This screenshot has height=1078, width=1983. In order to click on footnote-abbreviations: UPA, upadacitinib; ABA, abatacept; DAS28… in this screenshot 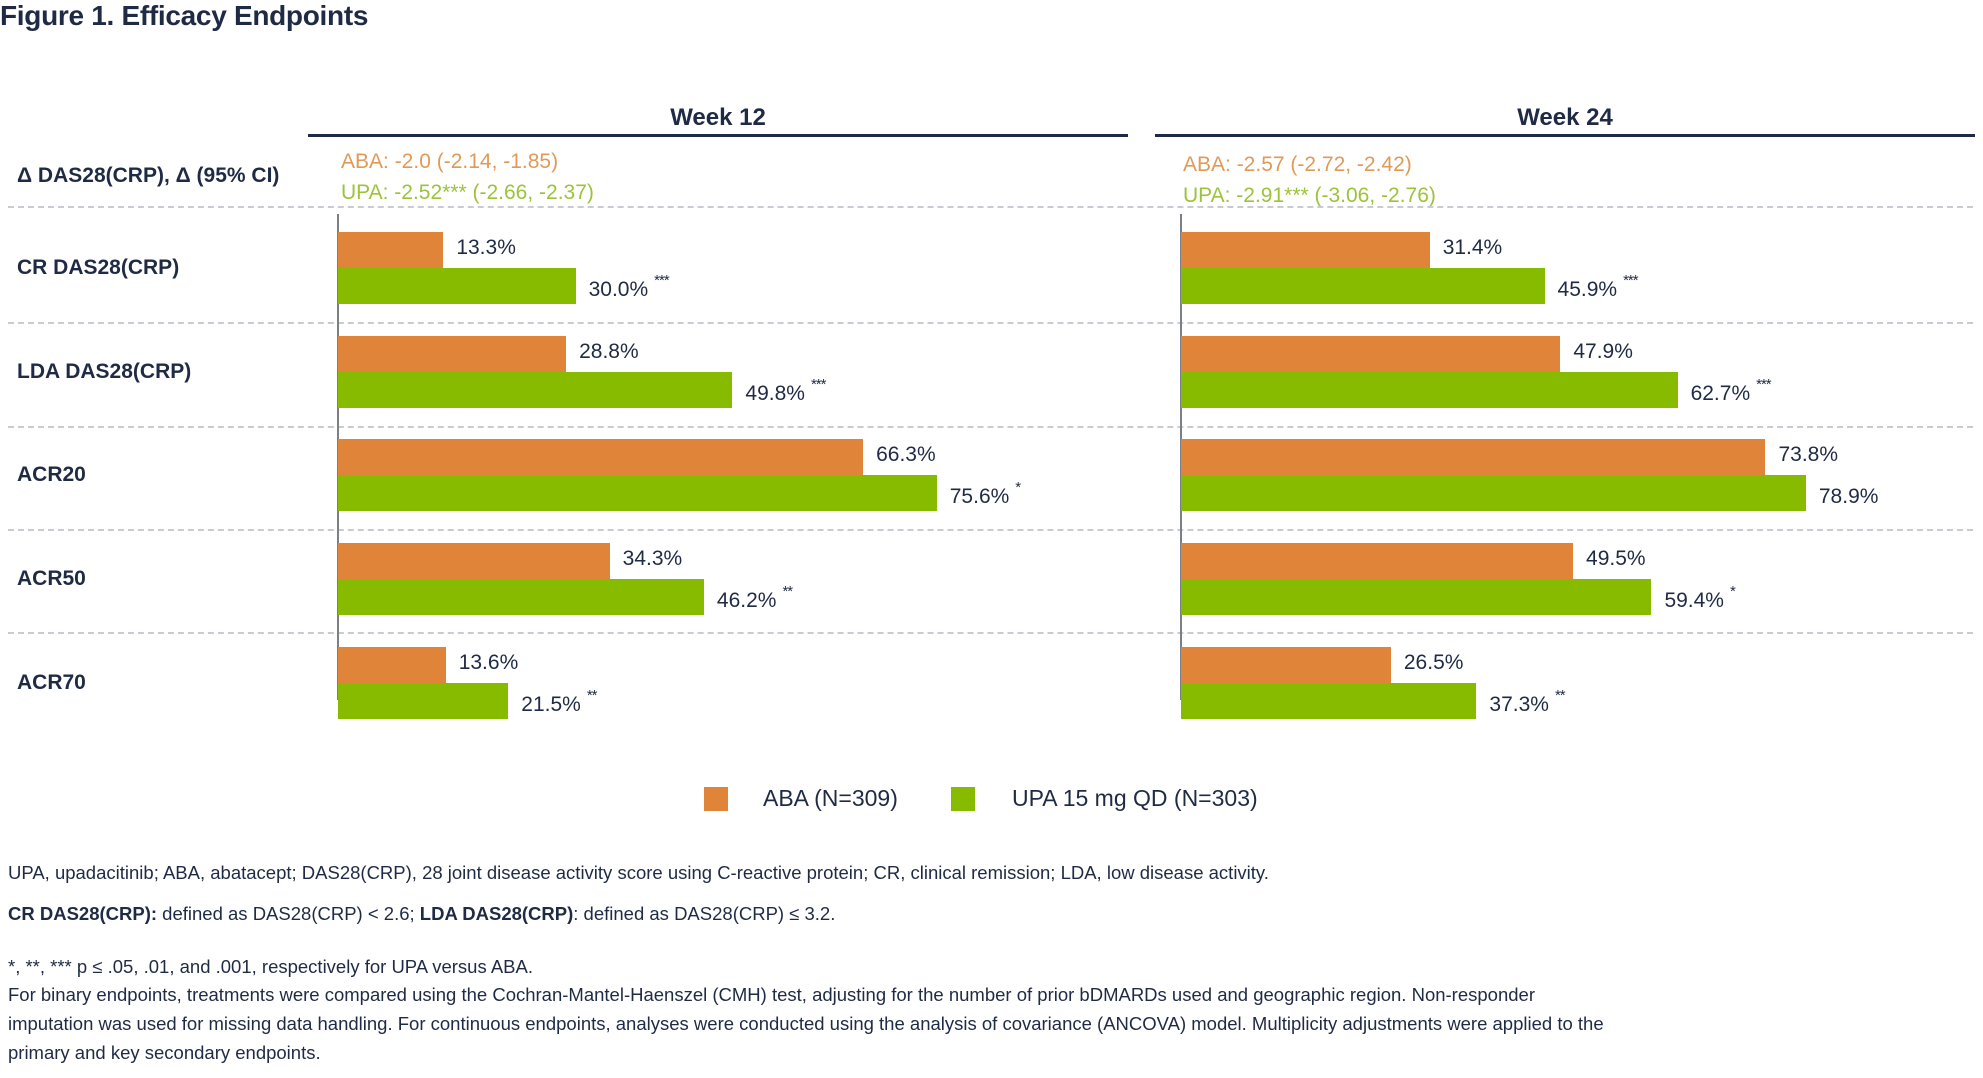, I will do `click(638, 872)`.